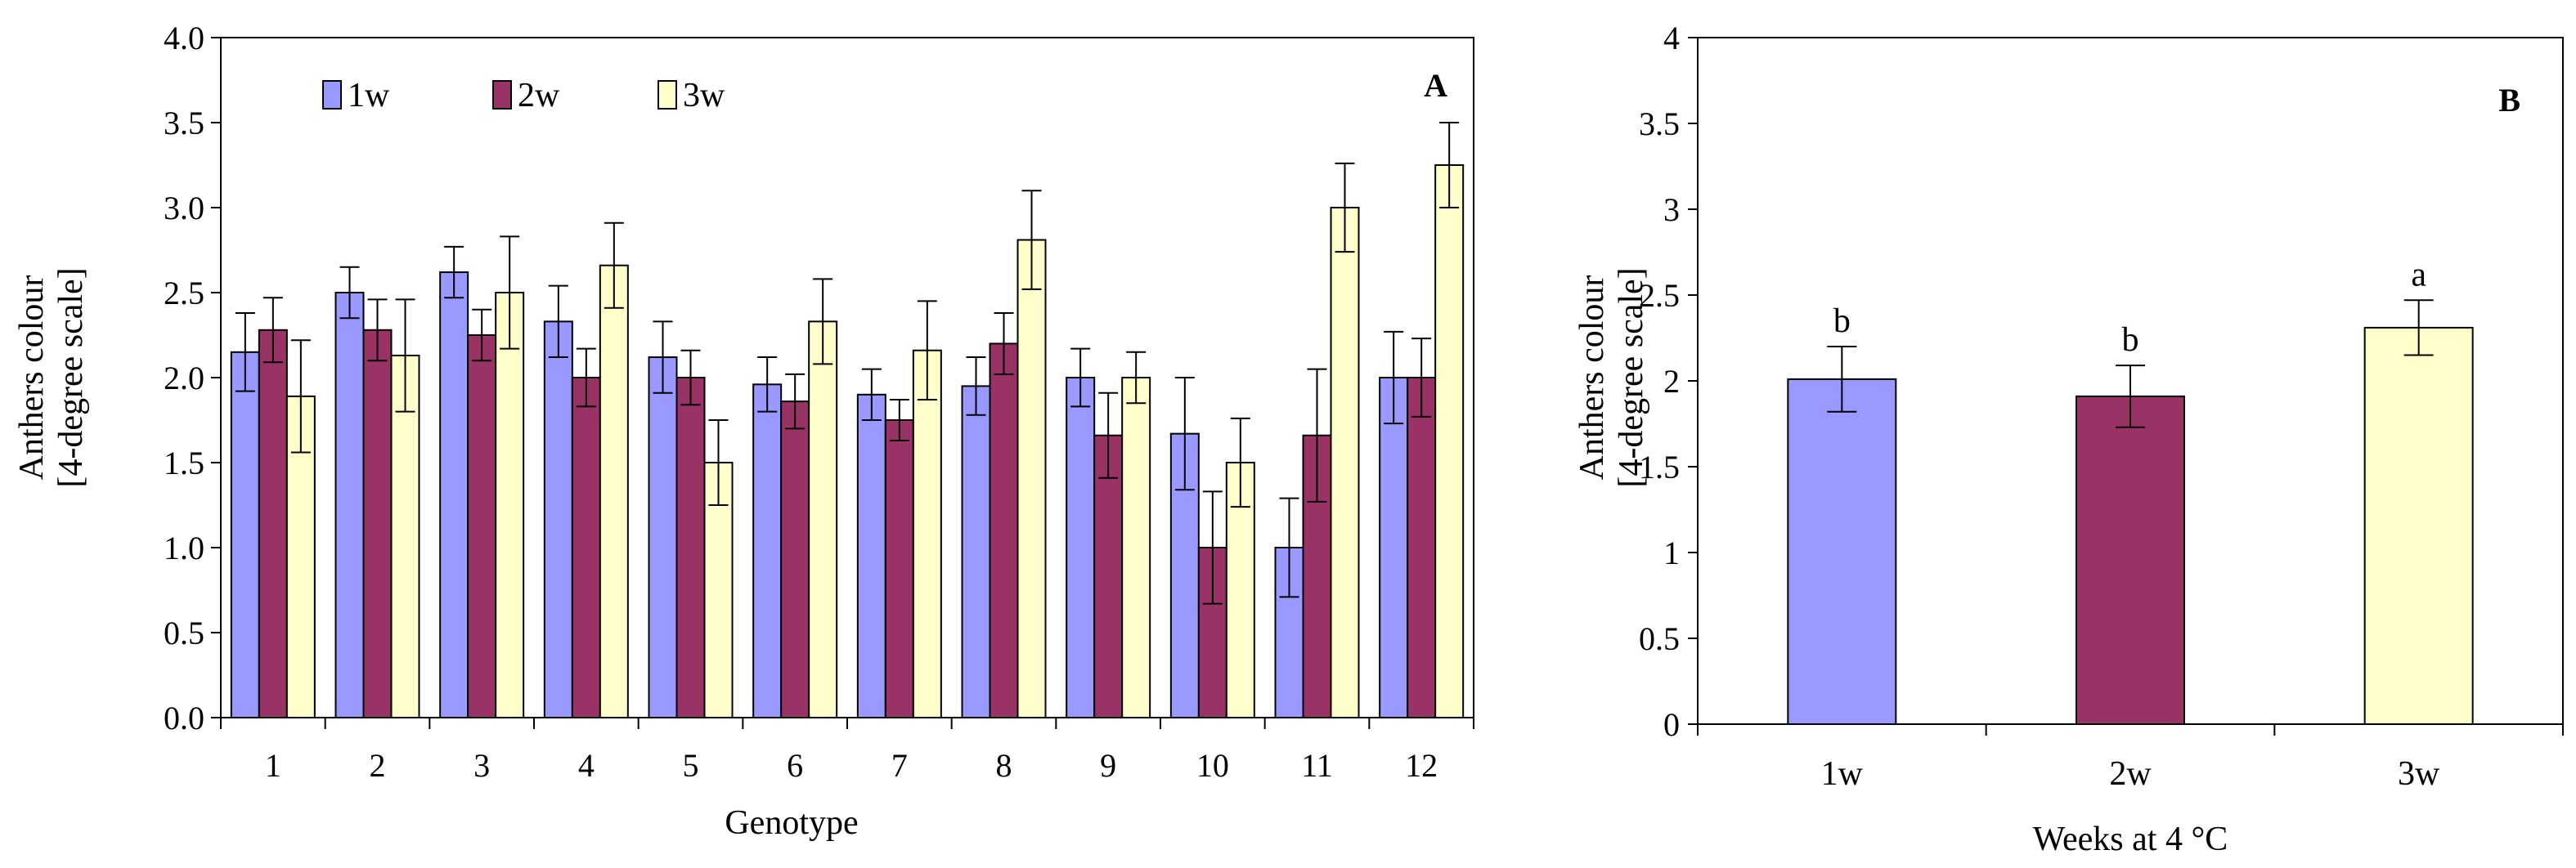 This screenshot has height=868, width=2576. I want to click on panel-b-x-tick-label: 3w, so click(2419, 774).